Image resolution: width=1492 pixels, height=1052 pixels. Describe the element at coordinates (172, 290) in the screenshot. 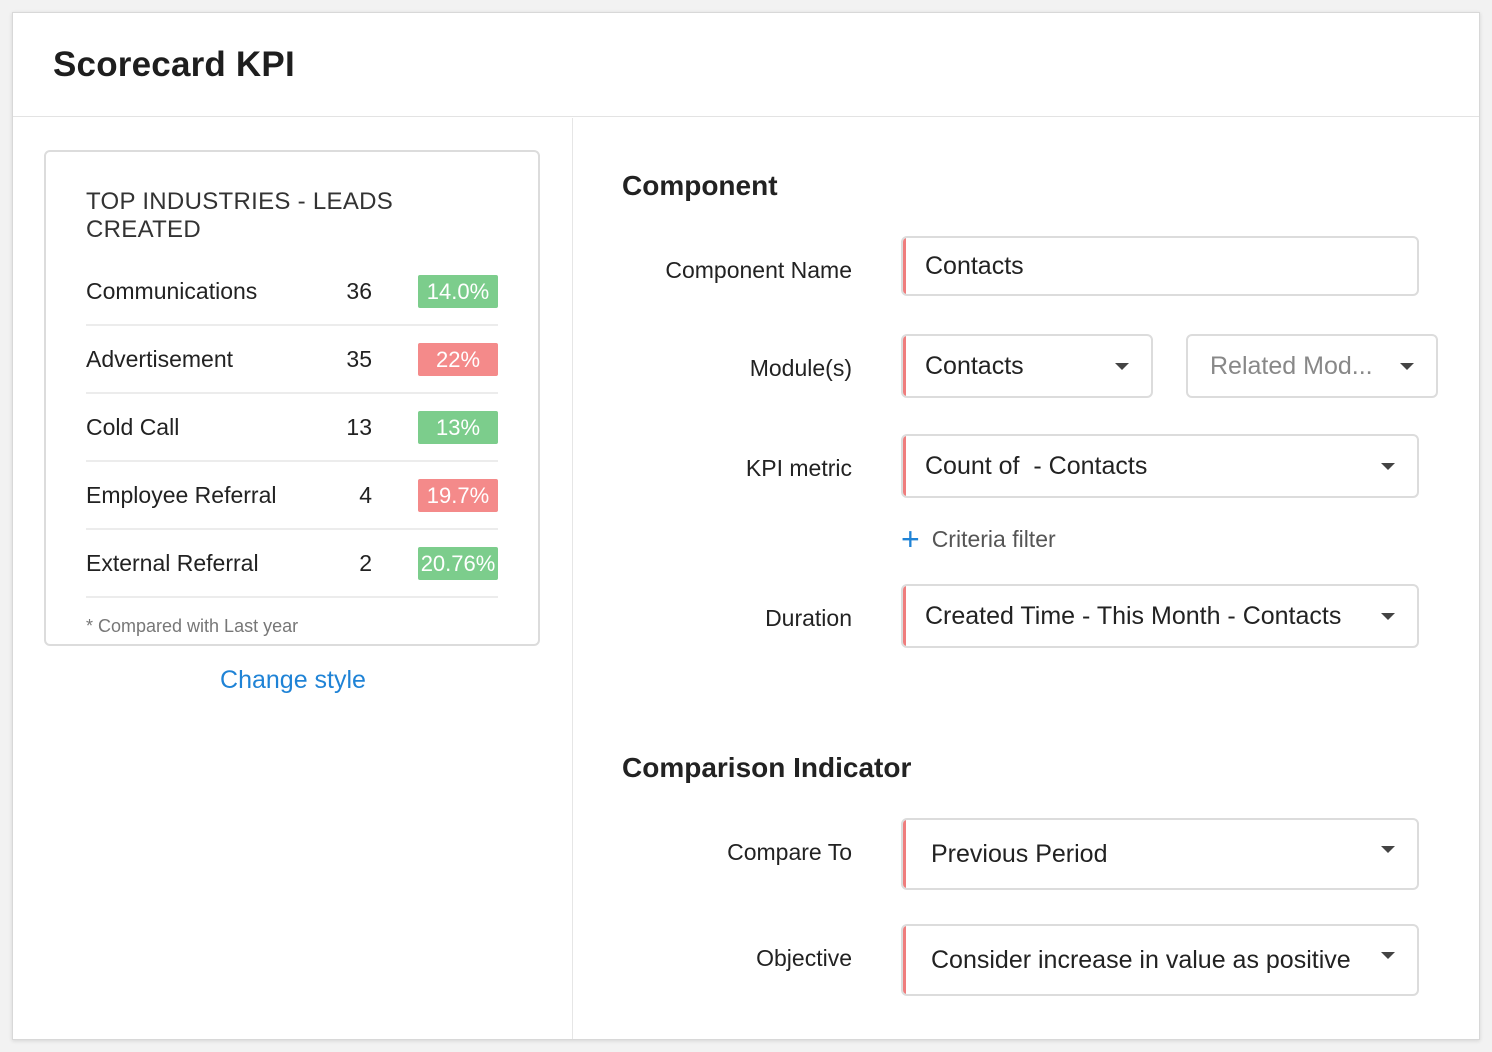

I see `industry-name: Communications` at that location.